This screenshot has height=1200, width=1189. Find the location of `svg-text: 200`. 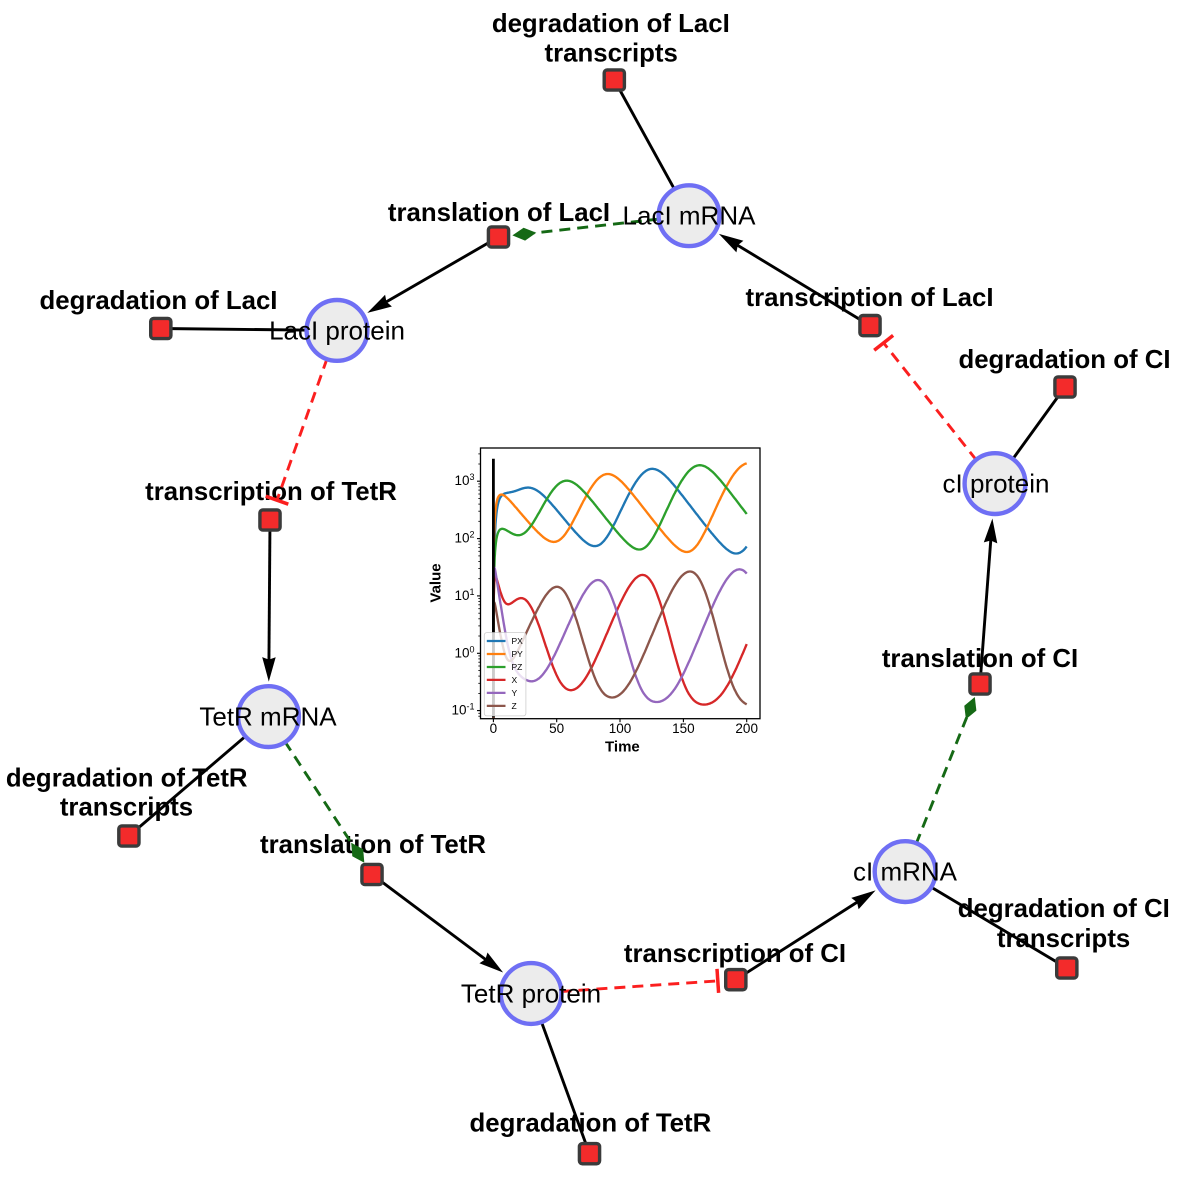

svg-text: 200 is located at coordinates (746, 728).